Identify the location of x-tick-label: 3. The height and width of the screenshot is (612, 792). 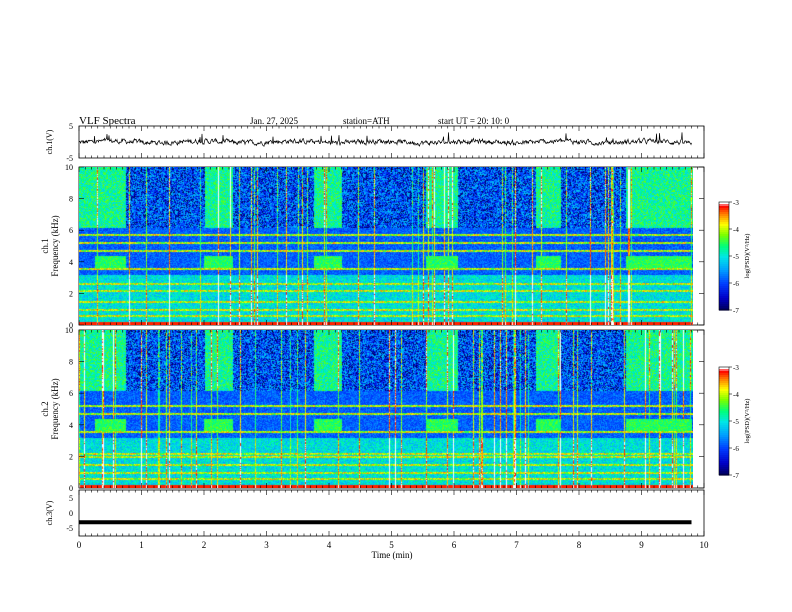
(266, 545).